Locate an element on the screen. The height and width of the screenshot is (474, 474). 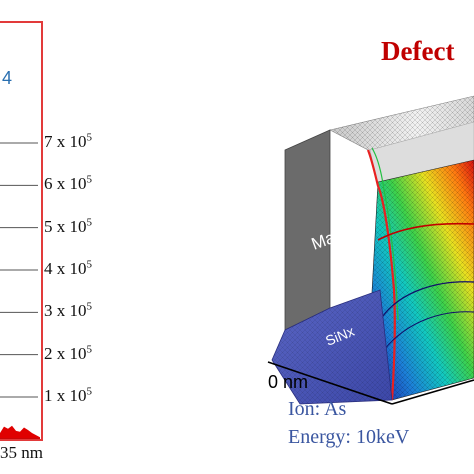
defect-ridge-edge is located at coordinates (381, 275).